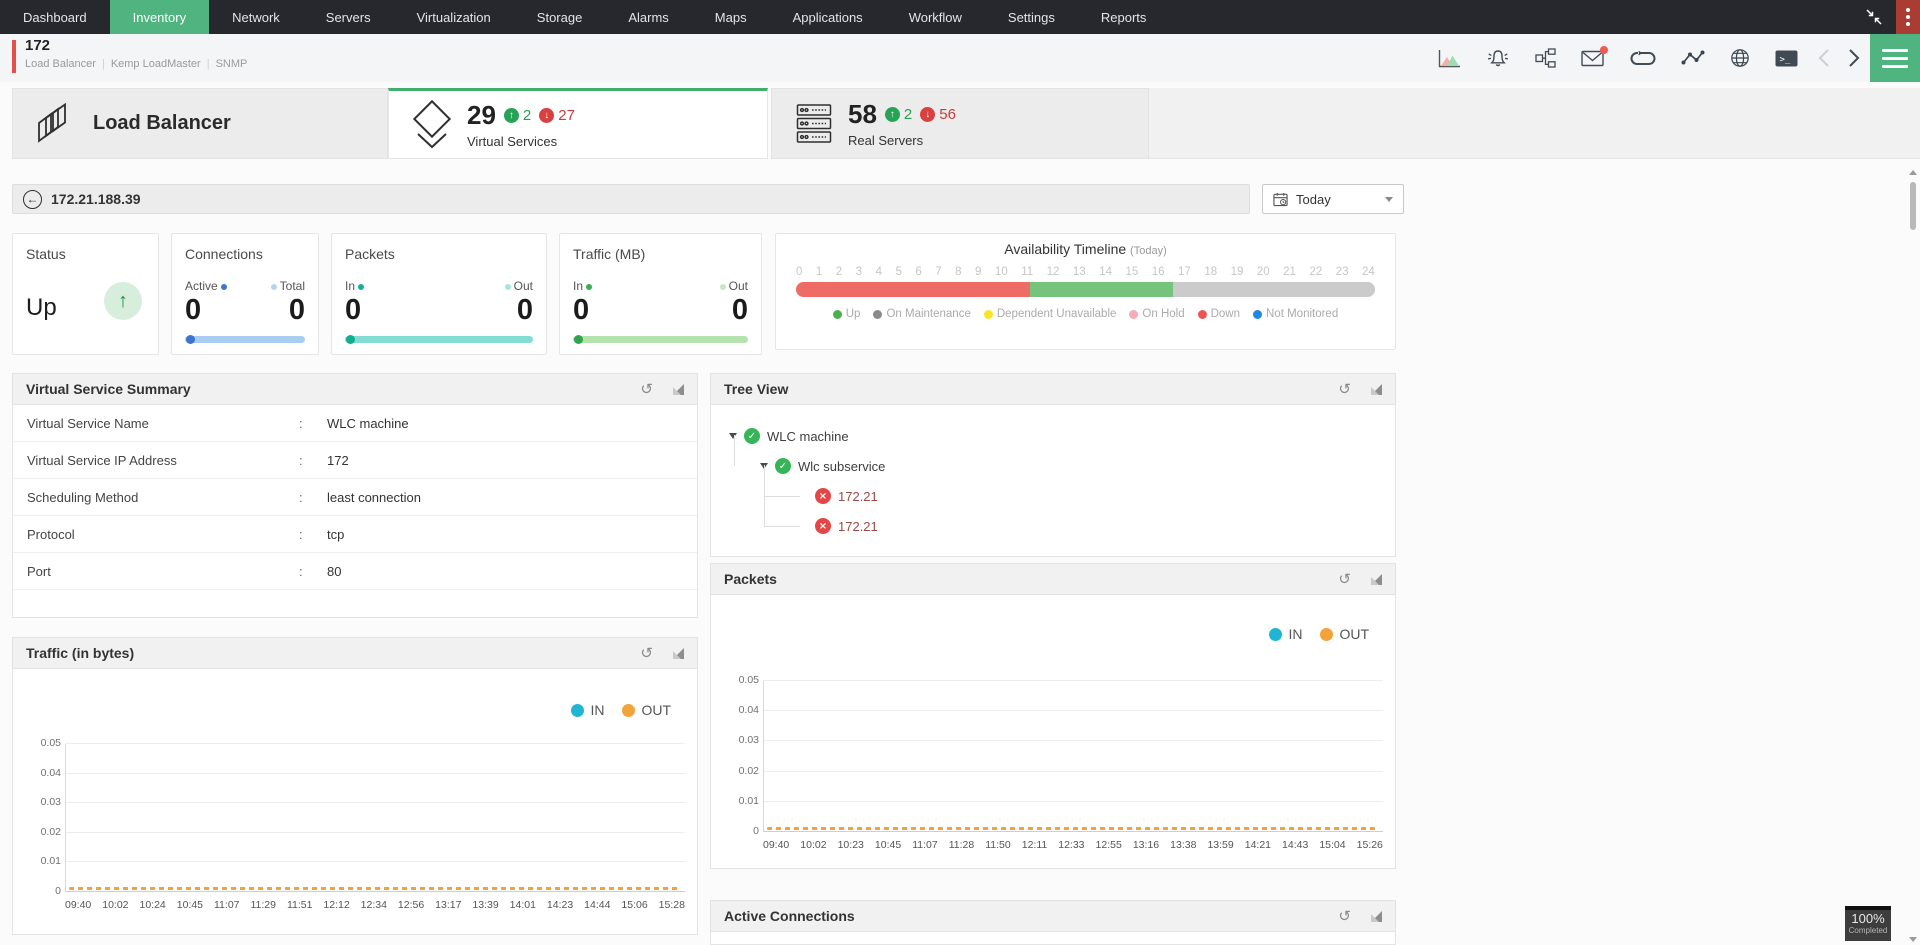  Describe the element at coordinates (1333, 199) in the screenshot. I see `date-range-select: Today` at that location.